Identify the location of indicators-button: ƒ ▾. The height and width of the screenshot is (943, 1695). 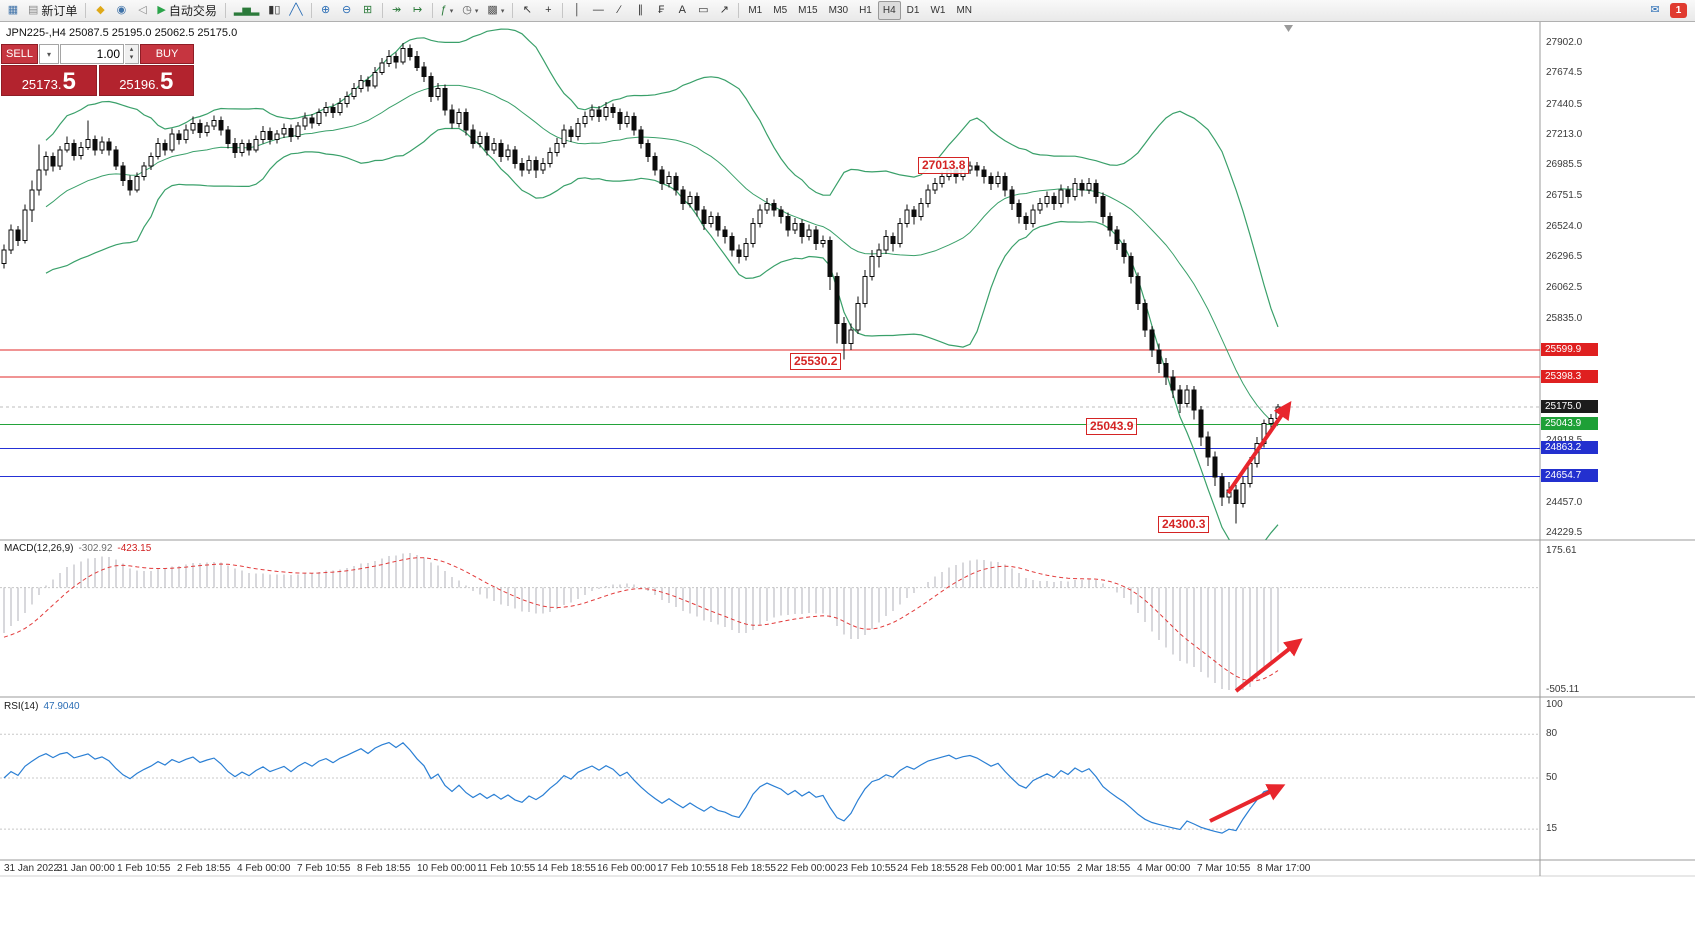
(447, 10).